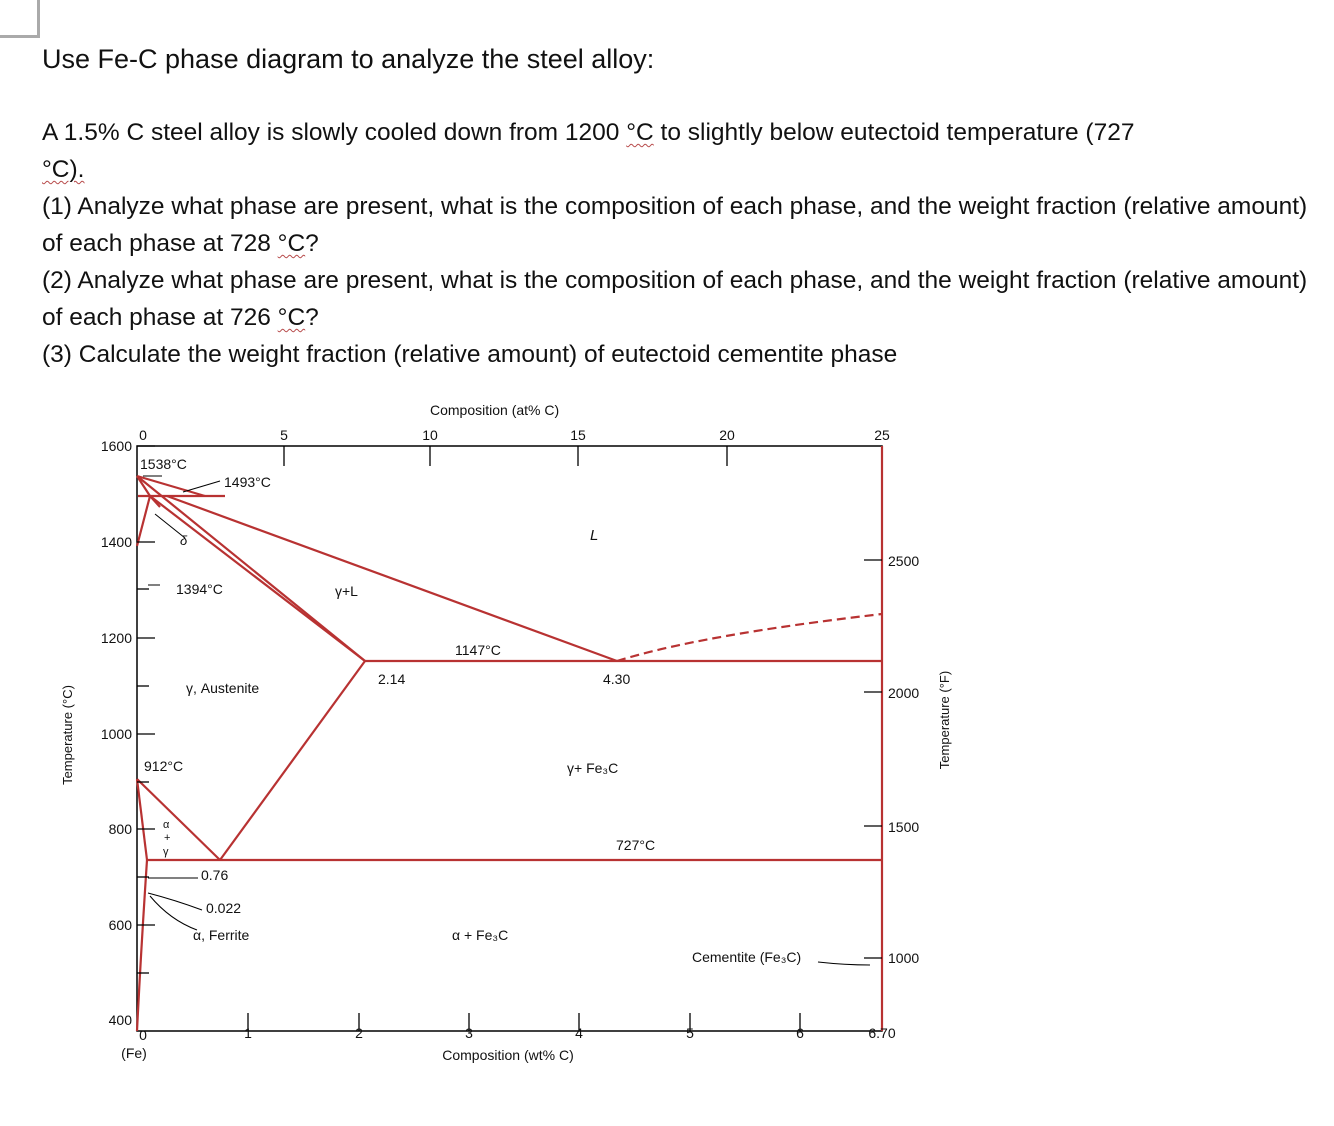 This screenshot has width=1334, height=1126. I want to click on at-tick-25: 25, so click(882, 435).